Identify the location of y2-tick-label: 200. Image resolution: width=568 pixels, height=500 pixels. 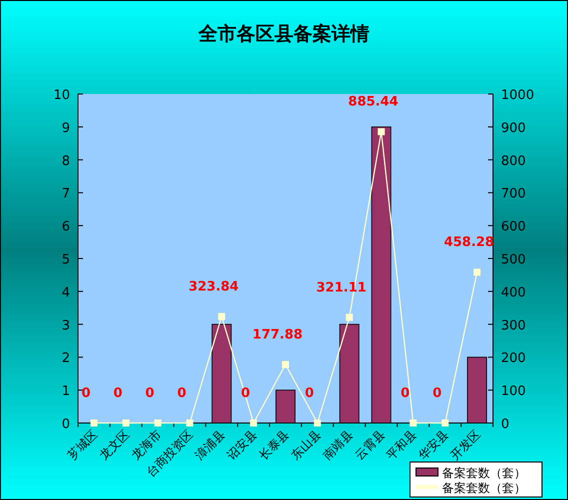
(513, 358).